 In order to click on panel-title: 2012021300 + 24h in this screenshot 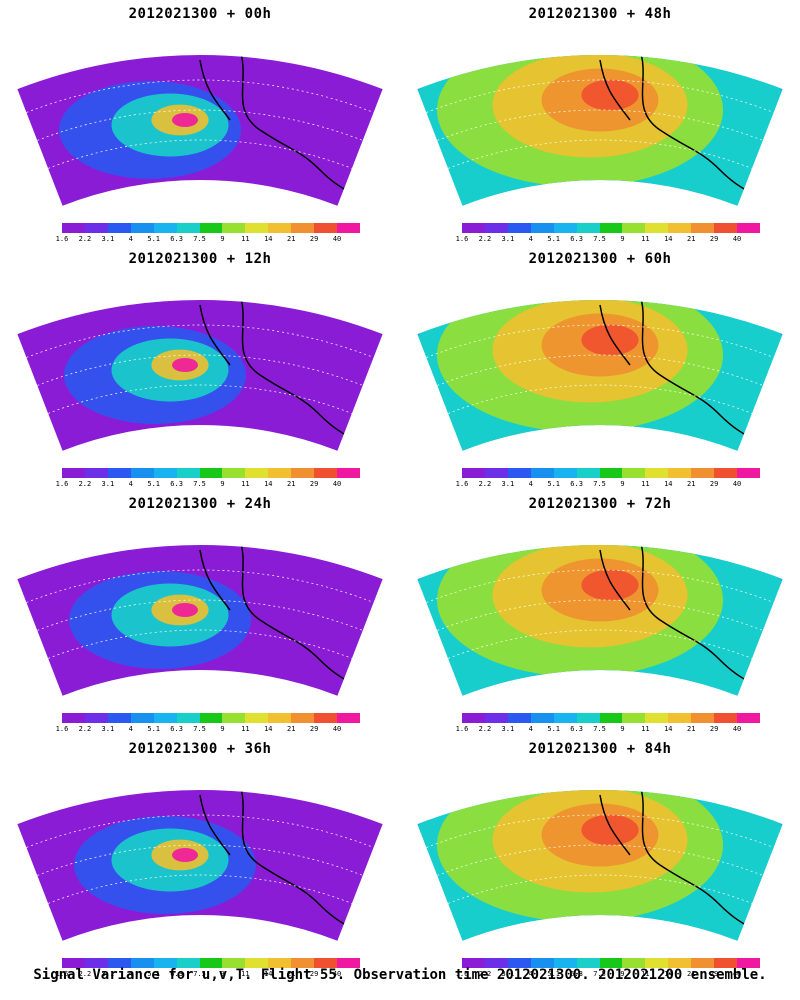, I will do `click(200, 504)`.